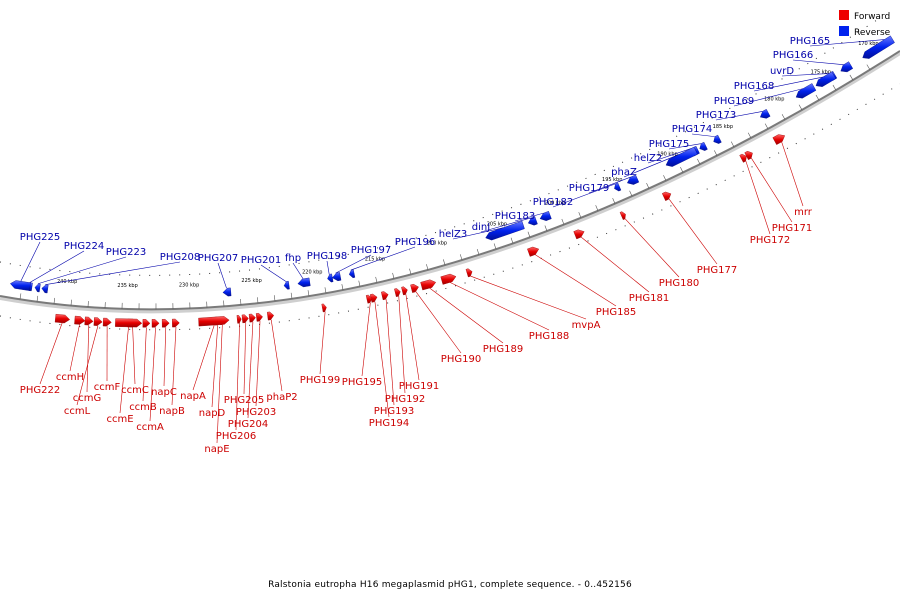 The width and height of the screenshot is (900, 604). I want to click on gene-label-PHG194: PHG194, so click(389, 423).